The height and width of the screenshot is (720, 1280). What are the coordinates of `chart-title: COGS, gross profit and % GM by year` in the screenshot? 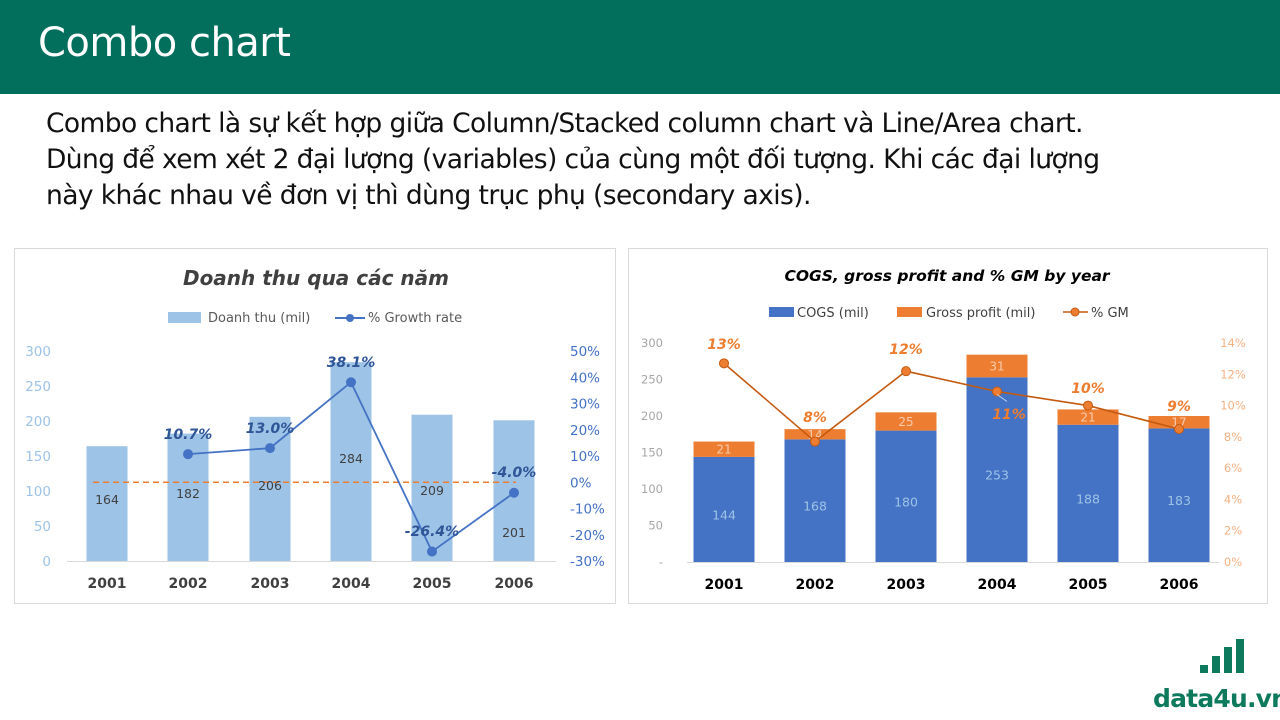 It's located at (947, 276).